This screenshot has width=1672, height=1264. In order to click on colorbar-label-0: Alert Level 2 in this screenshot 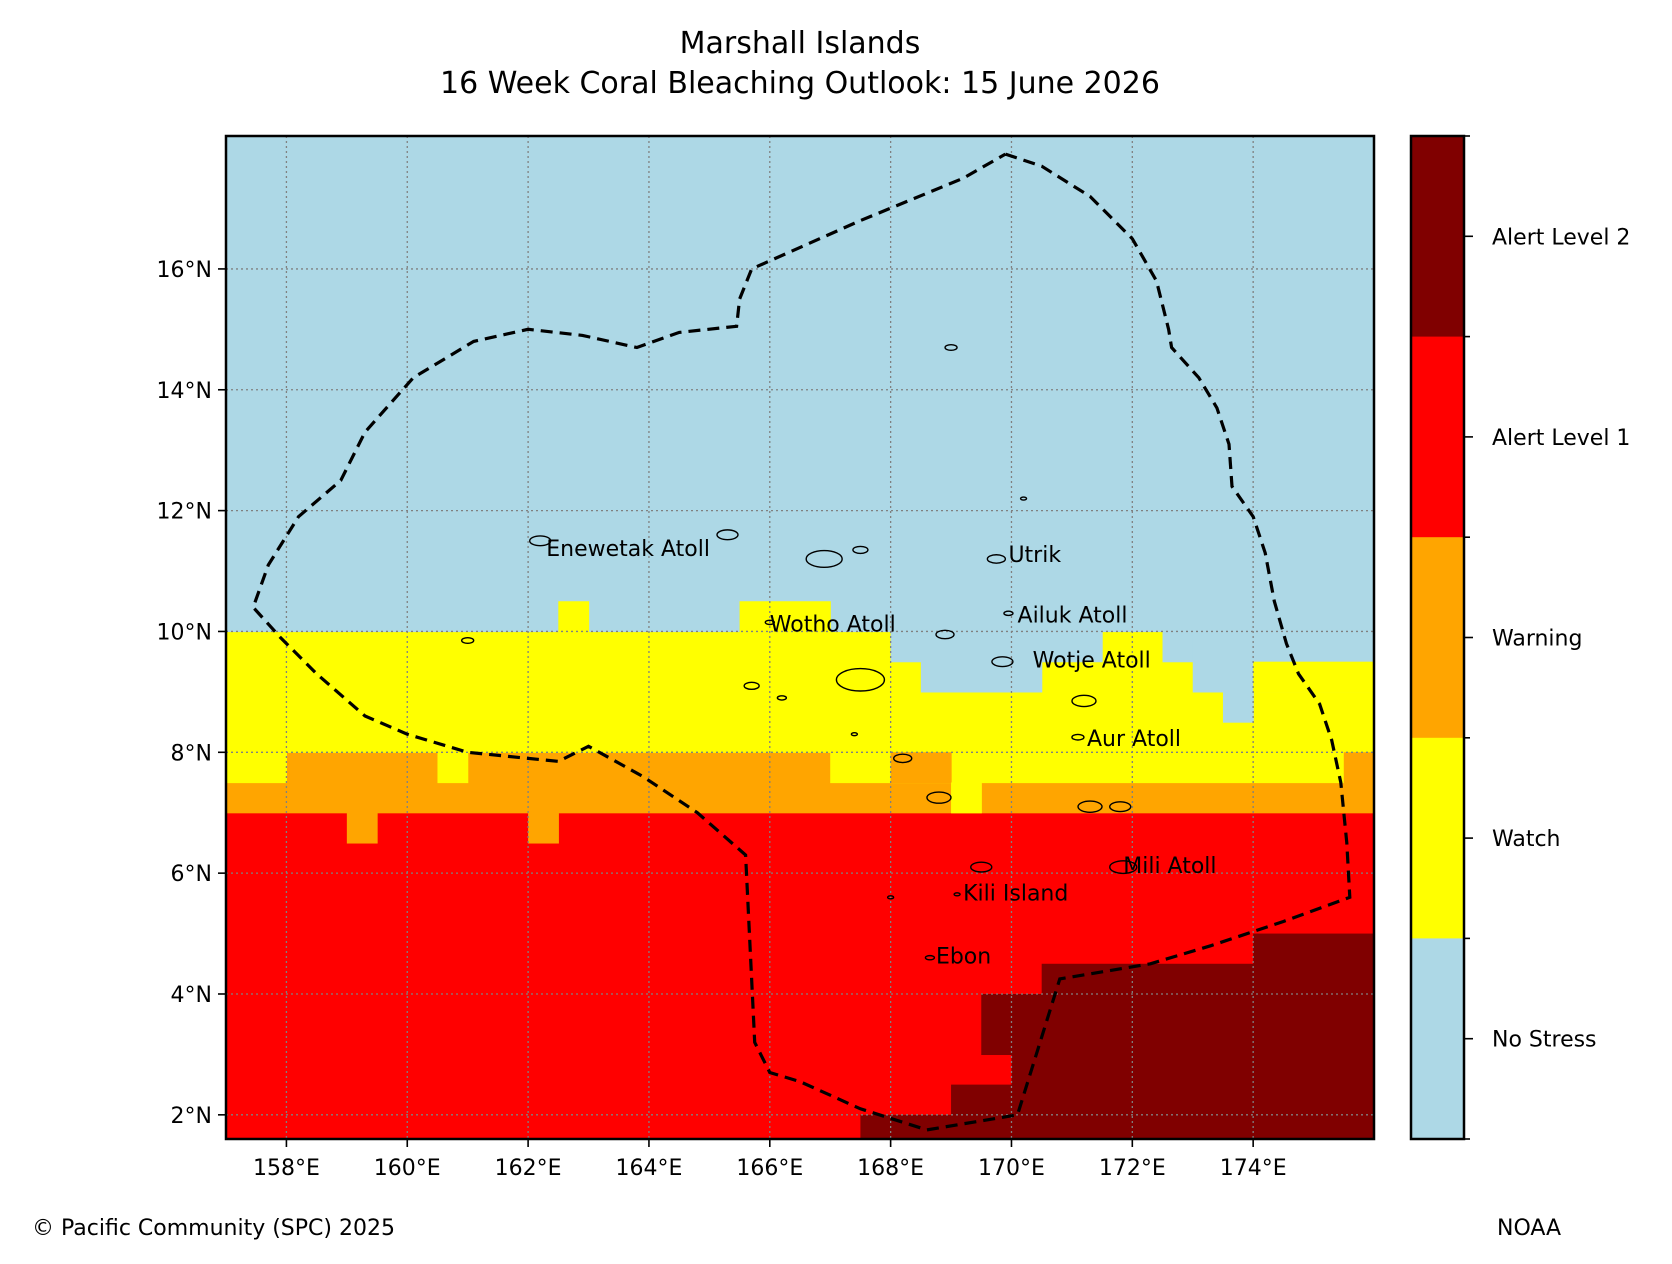, I will do `click(1561, 237)`.